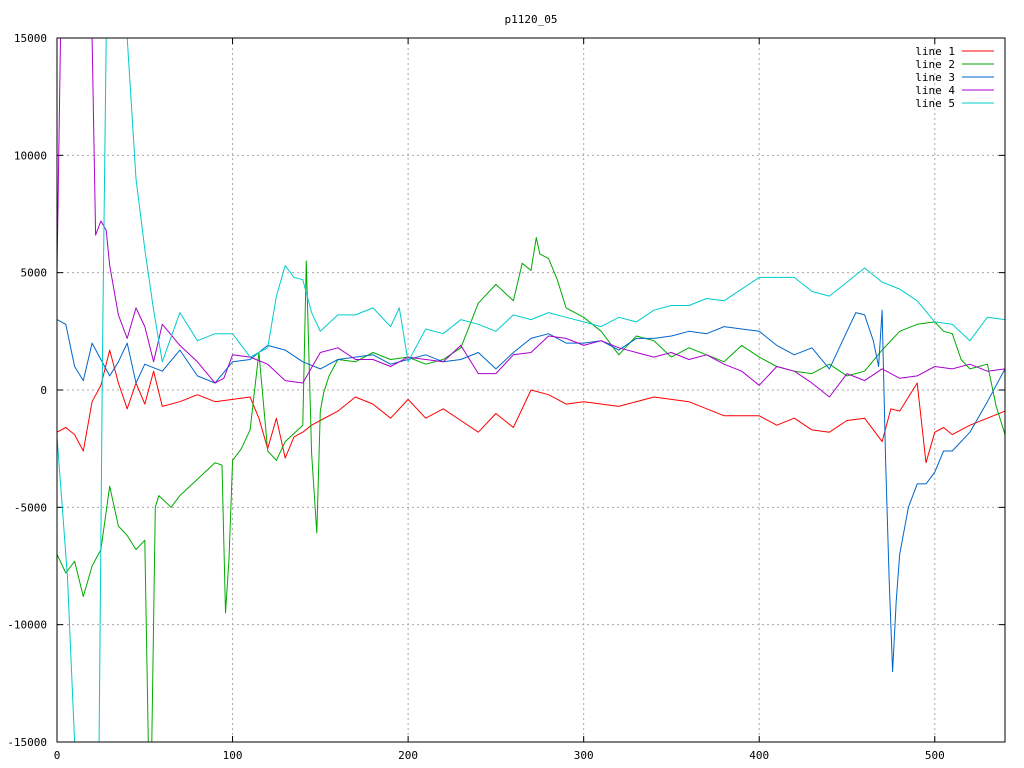  Describe the element at coordinates (759, 755) in the screenshot. I see `x-tick-label: 400` at that location.